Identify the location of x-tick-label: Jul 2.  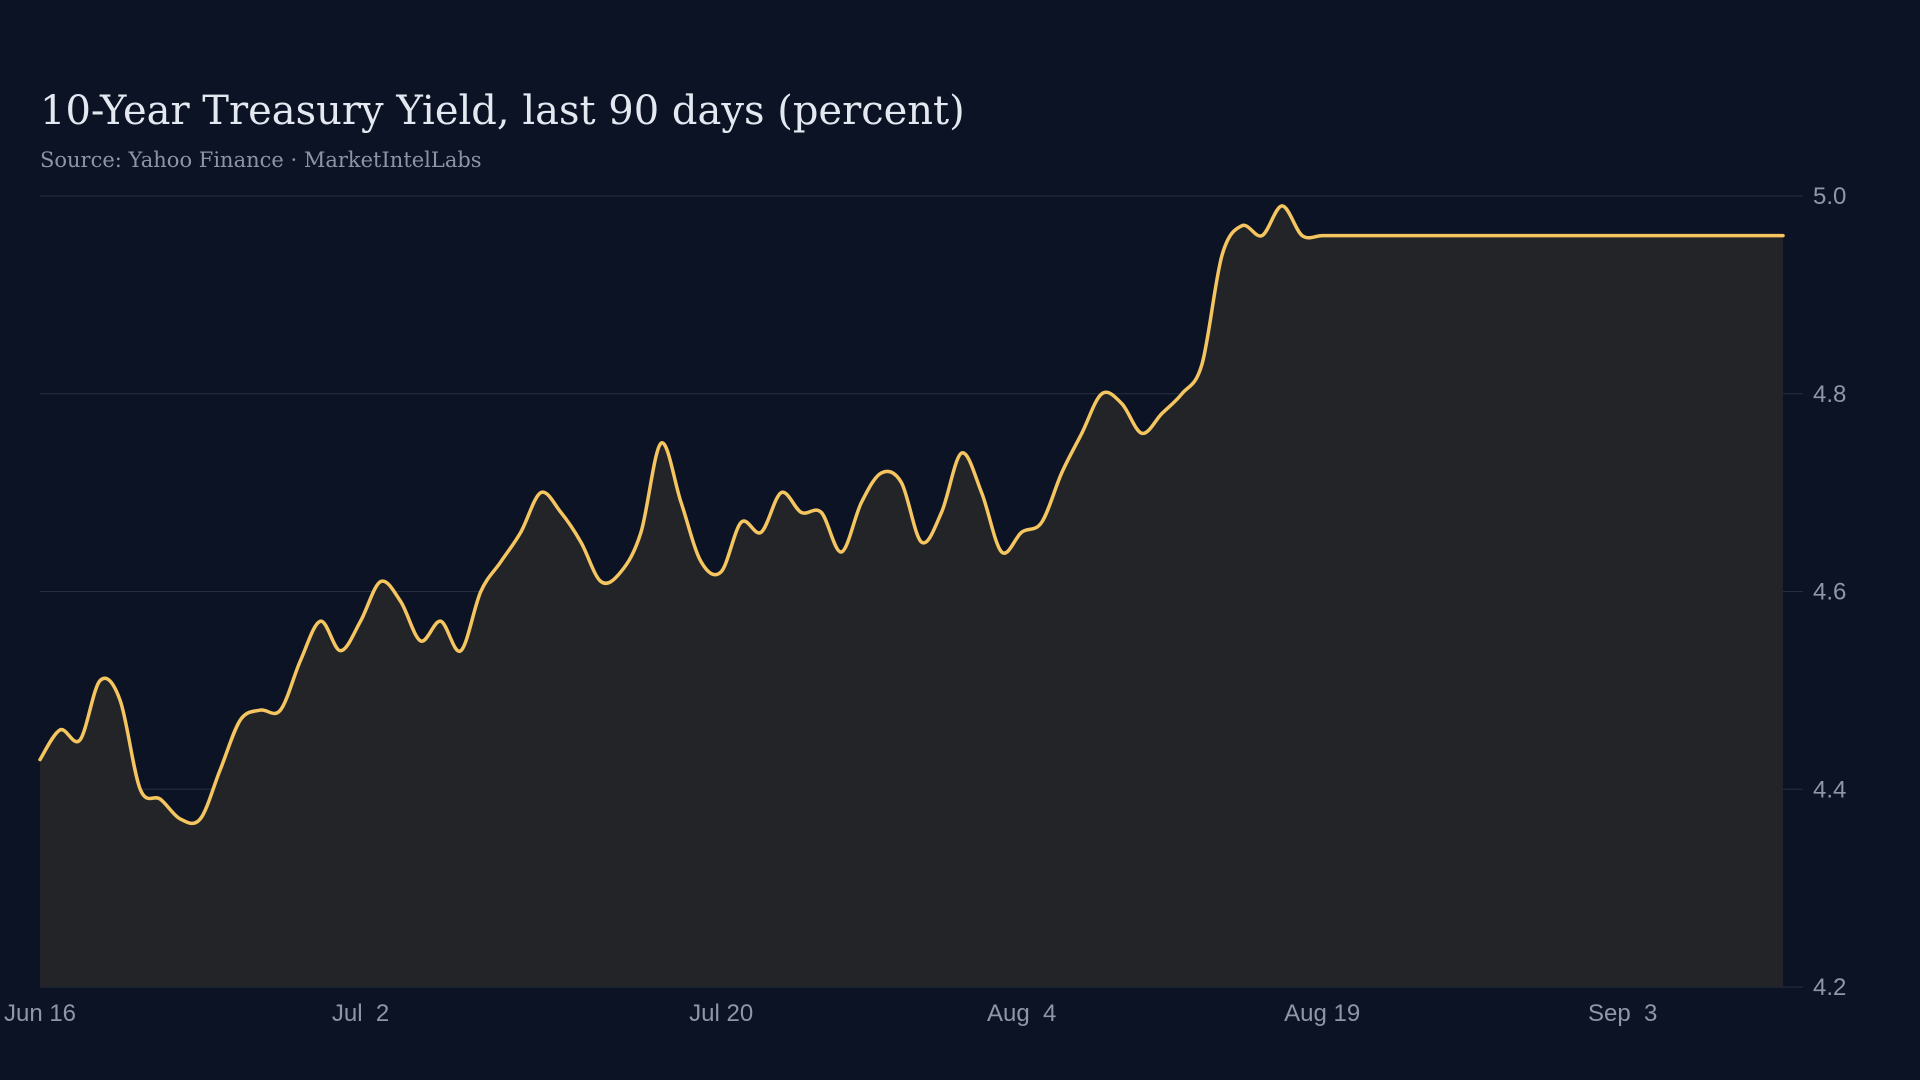
(360, 1013).